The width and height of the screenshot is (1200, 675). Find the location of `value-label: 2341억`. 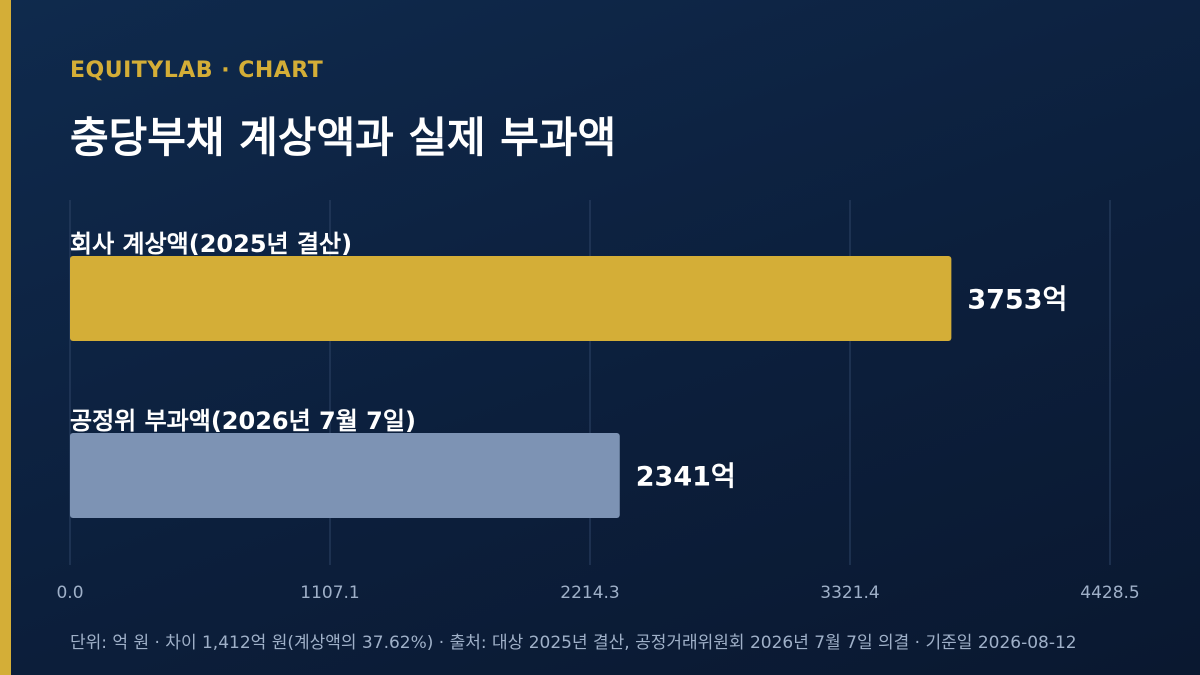

value-label: 2341억 is located at coordinates (686, 477).